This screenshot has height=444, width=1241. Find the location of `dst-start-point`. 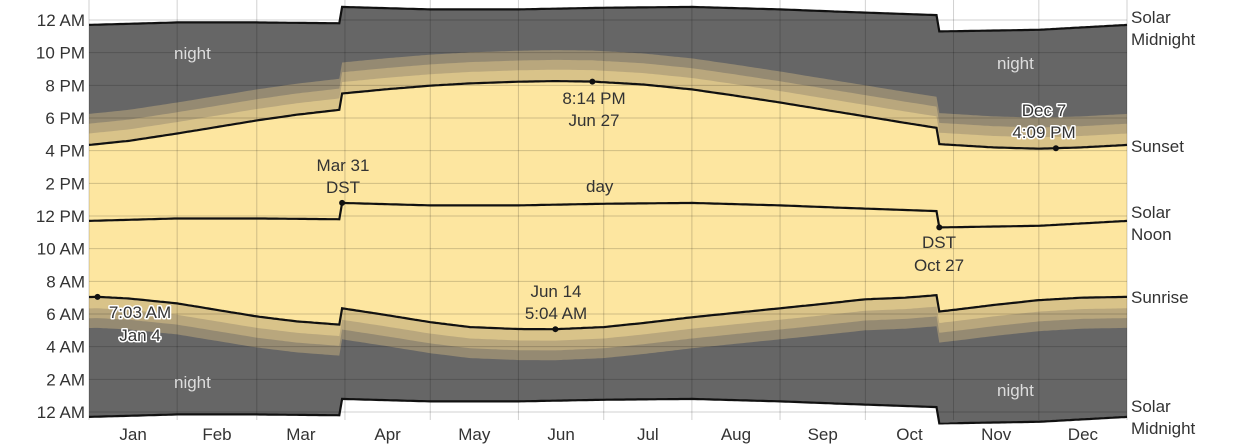

dst-start-point is located at coordinates (342, 202).